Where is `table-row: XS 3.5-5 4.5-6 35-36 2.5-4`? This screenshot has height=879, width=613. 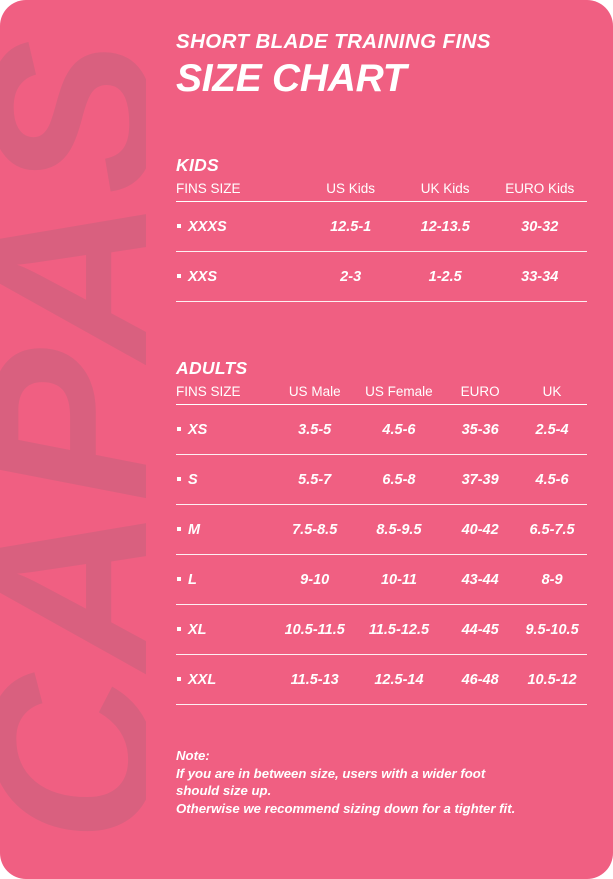
table-row: XS 3.5-5 4.5-6 35-36 2.5-4 is located at coordinates (381, 430).